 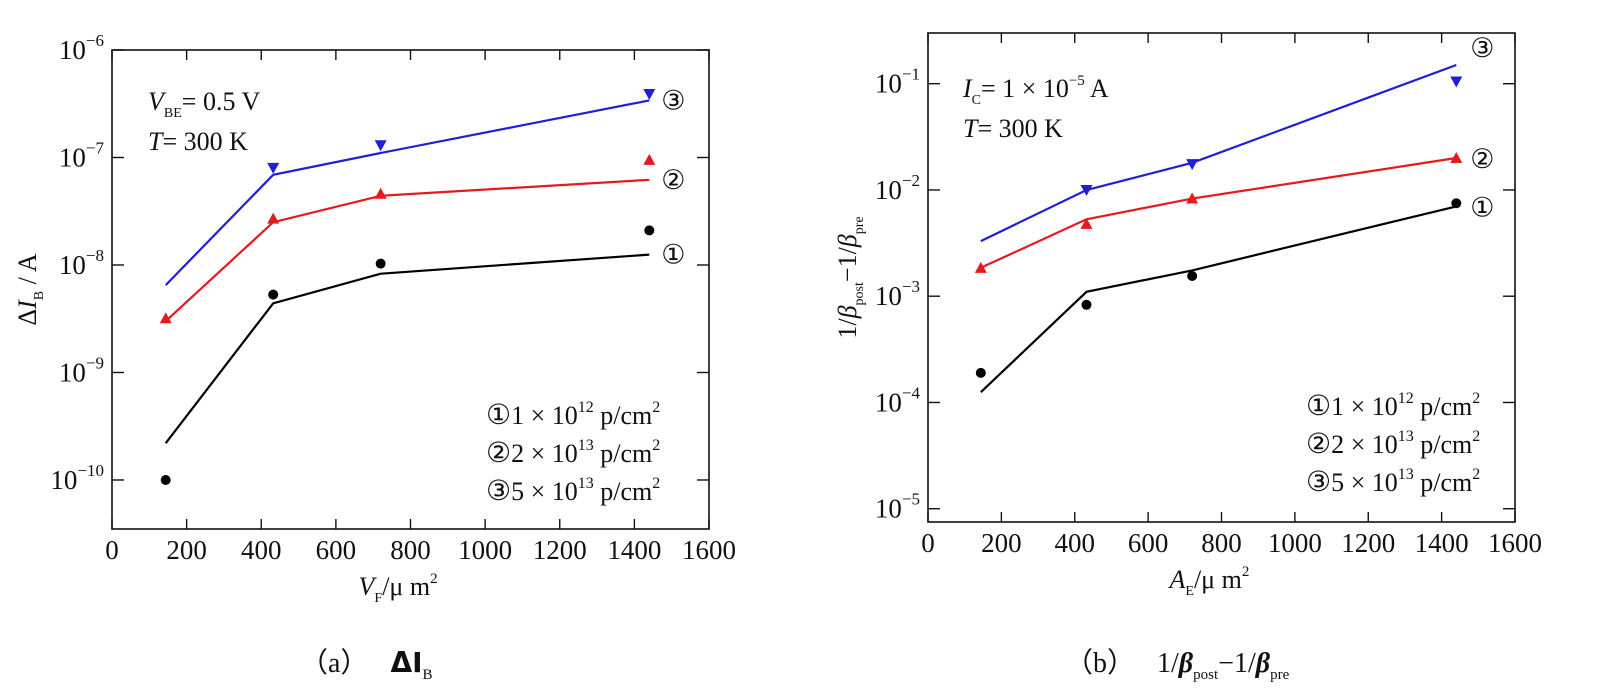 I want to click on y-tick-label: 10⁻⁴, so click(x=898, y=400).